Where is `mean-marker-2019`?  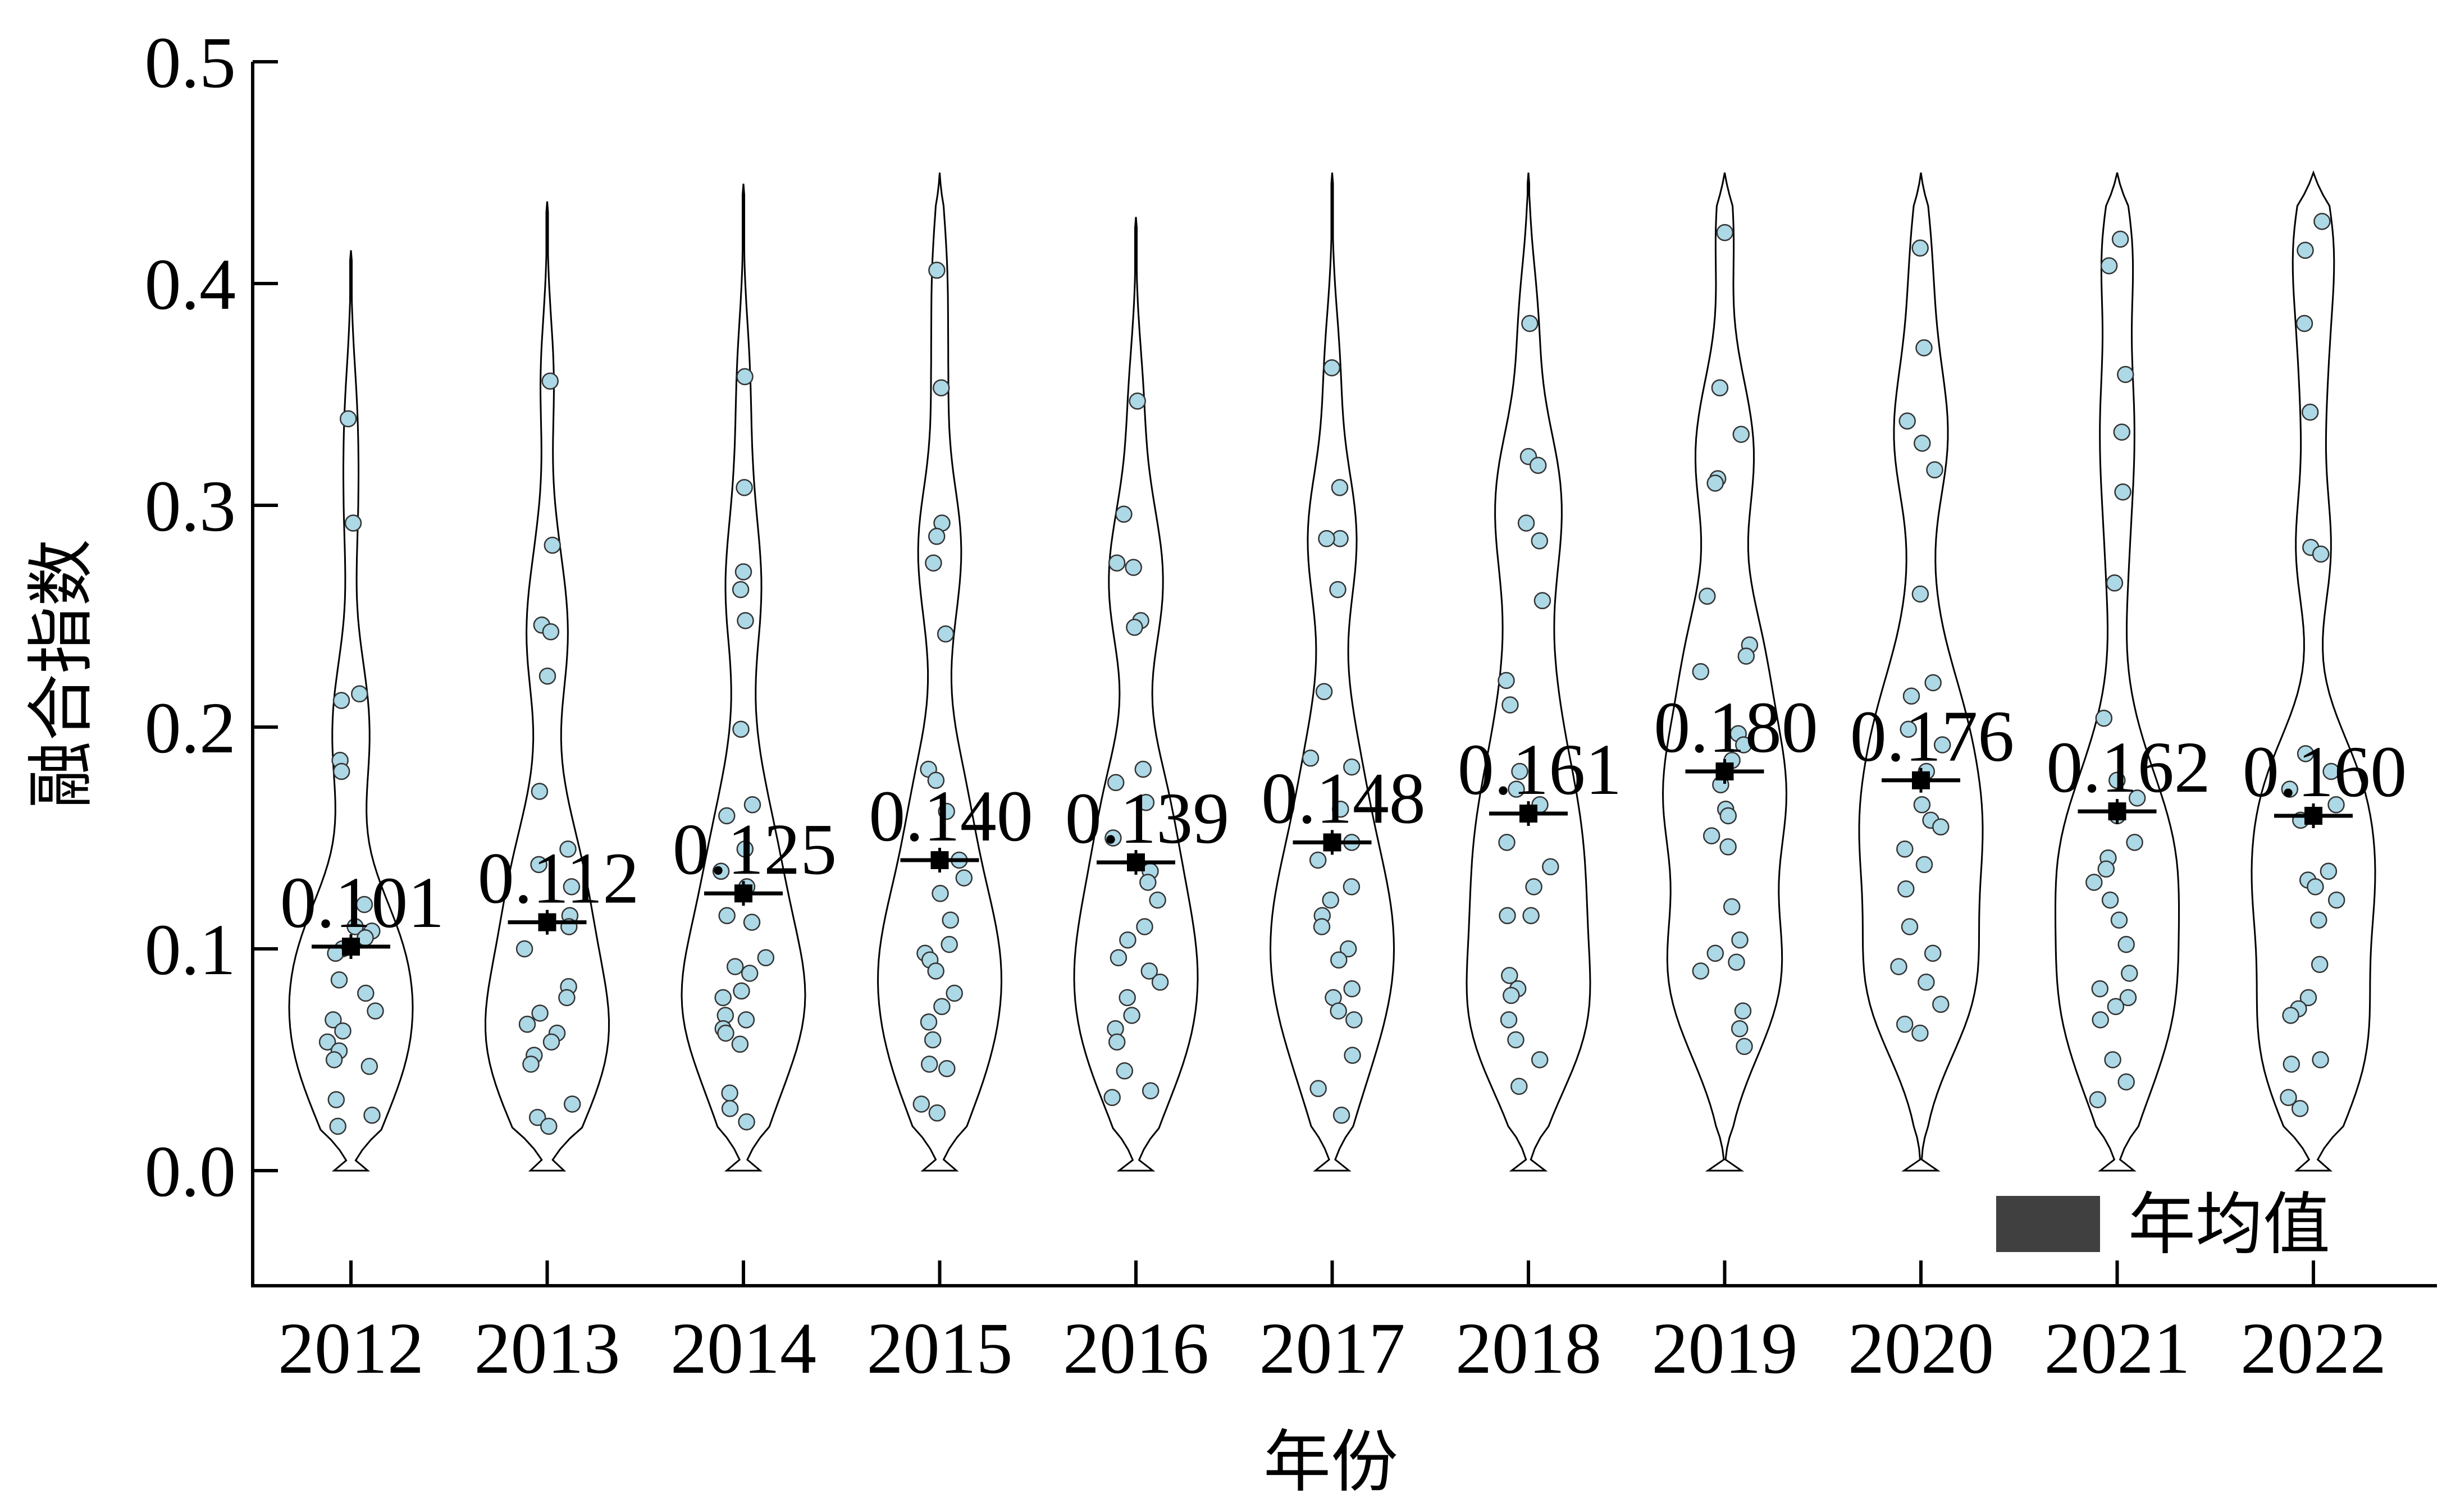 mean-marker-2019 is located at coordinates (1724, 771).